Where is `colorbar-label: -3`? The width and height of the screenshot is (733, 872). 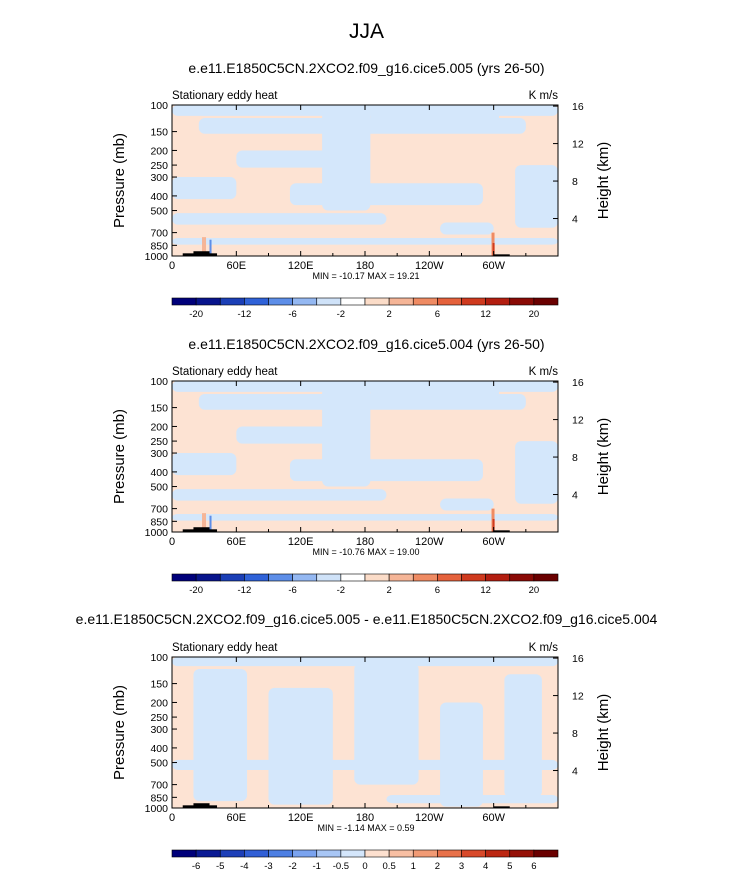
colorbar-label: -3 is located at coordinates (268, 866).